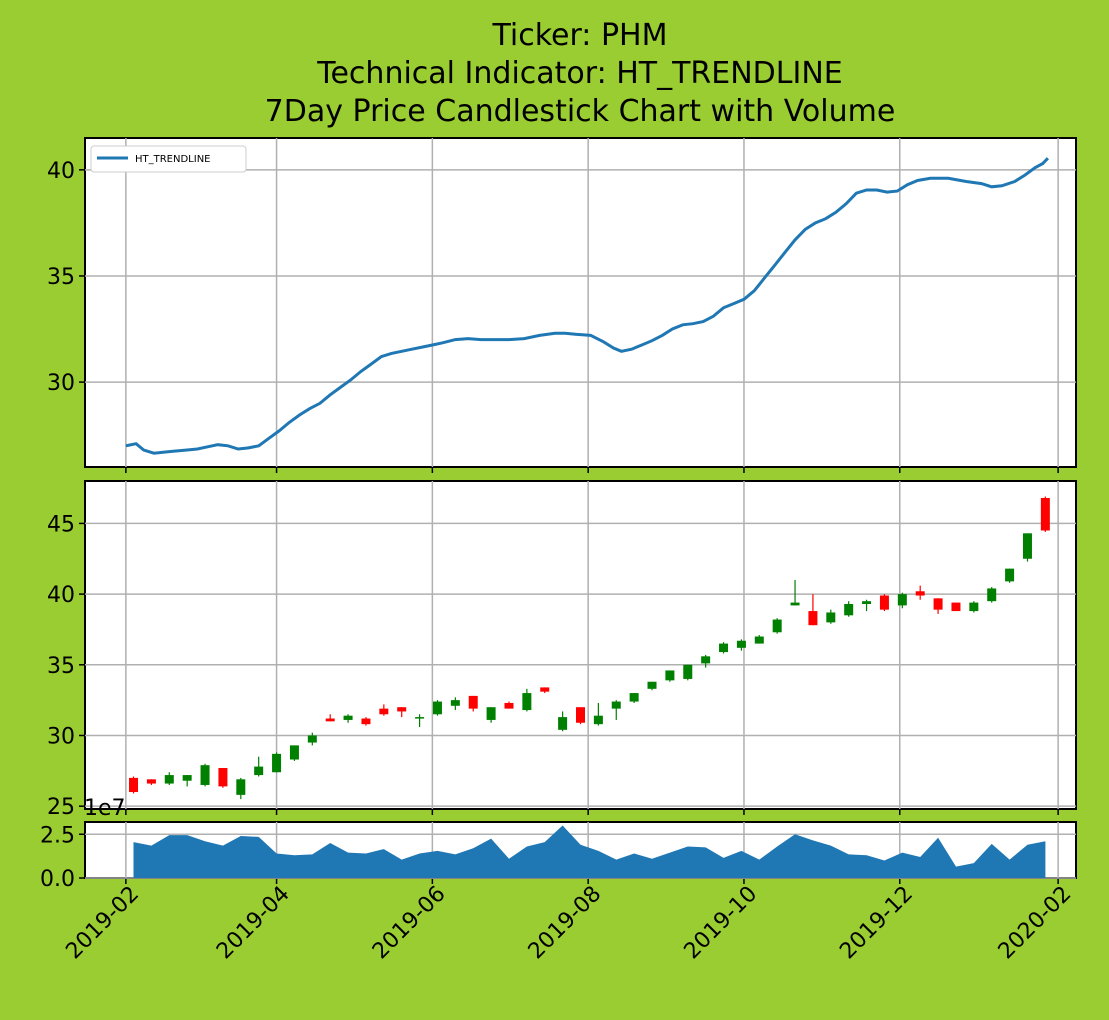 The width and height of the screenshot is (1109, 1020). Describe the element at coordinates (61, 524) in the screenshot. I see `y-tick-label: 45` at that location.